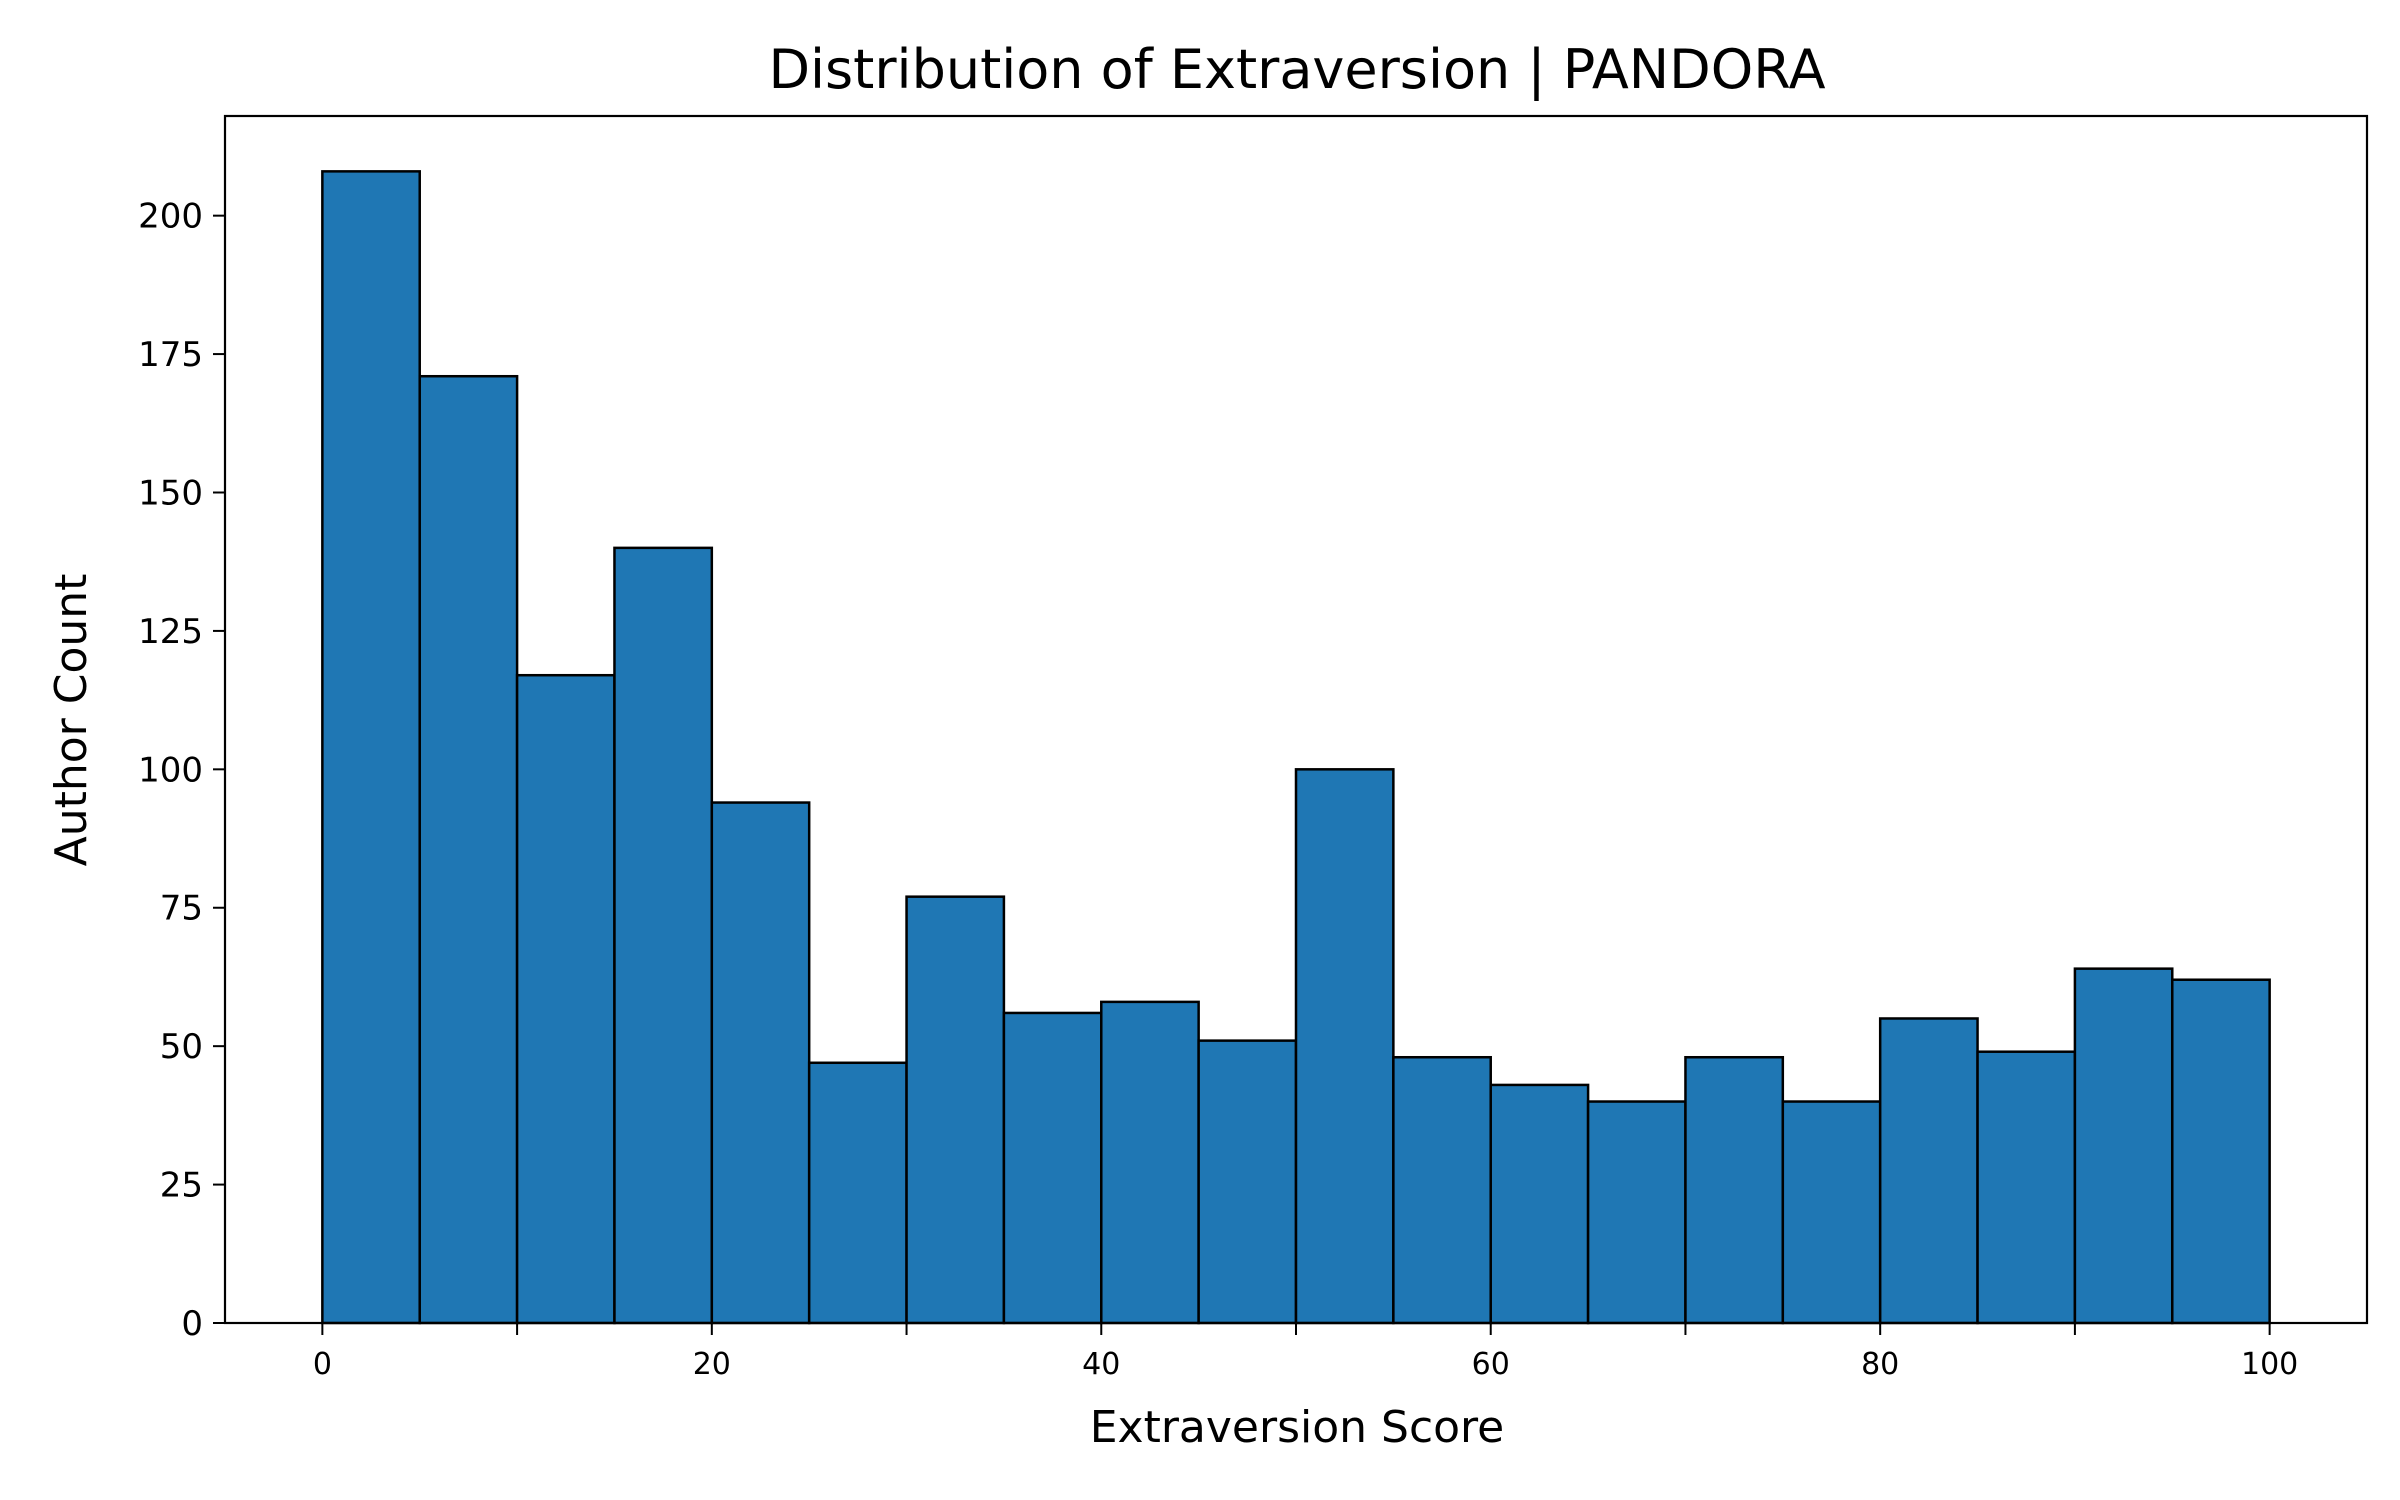 This screenshot has width=2400, height=1500. I want to click on x-axis-label: Extraversion Score, so click(1297, 1427).